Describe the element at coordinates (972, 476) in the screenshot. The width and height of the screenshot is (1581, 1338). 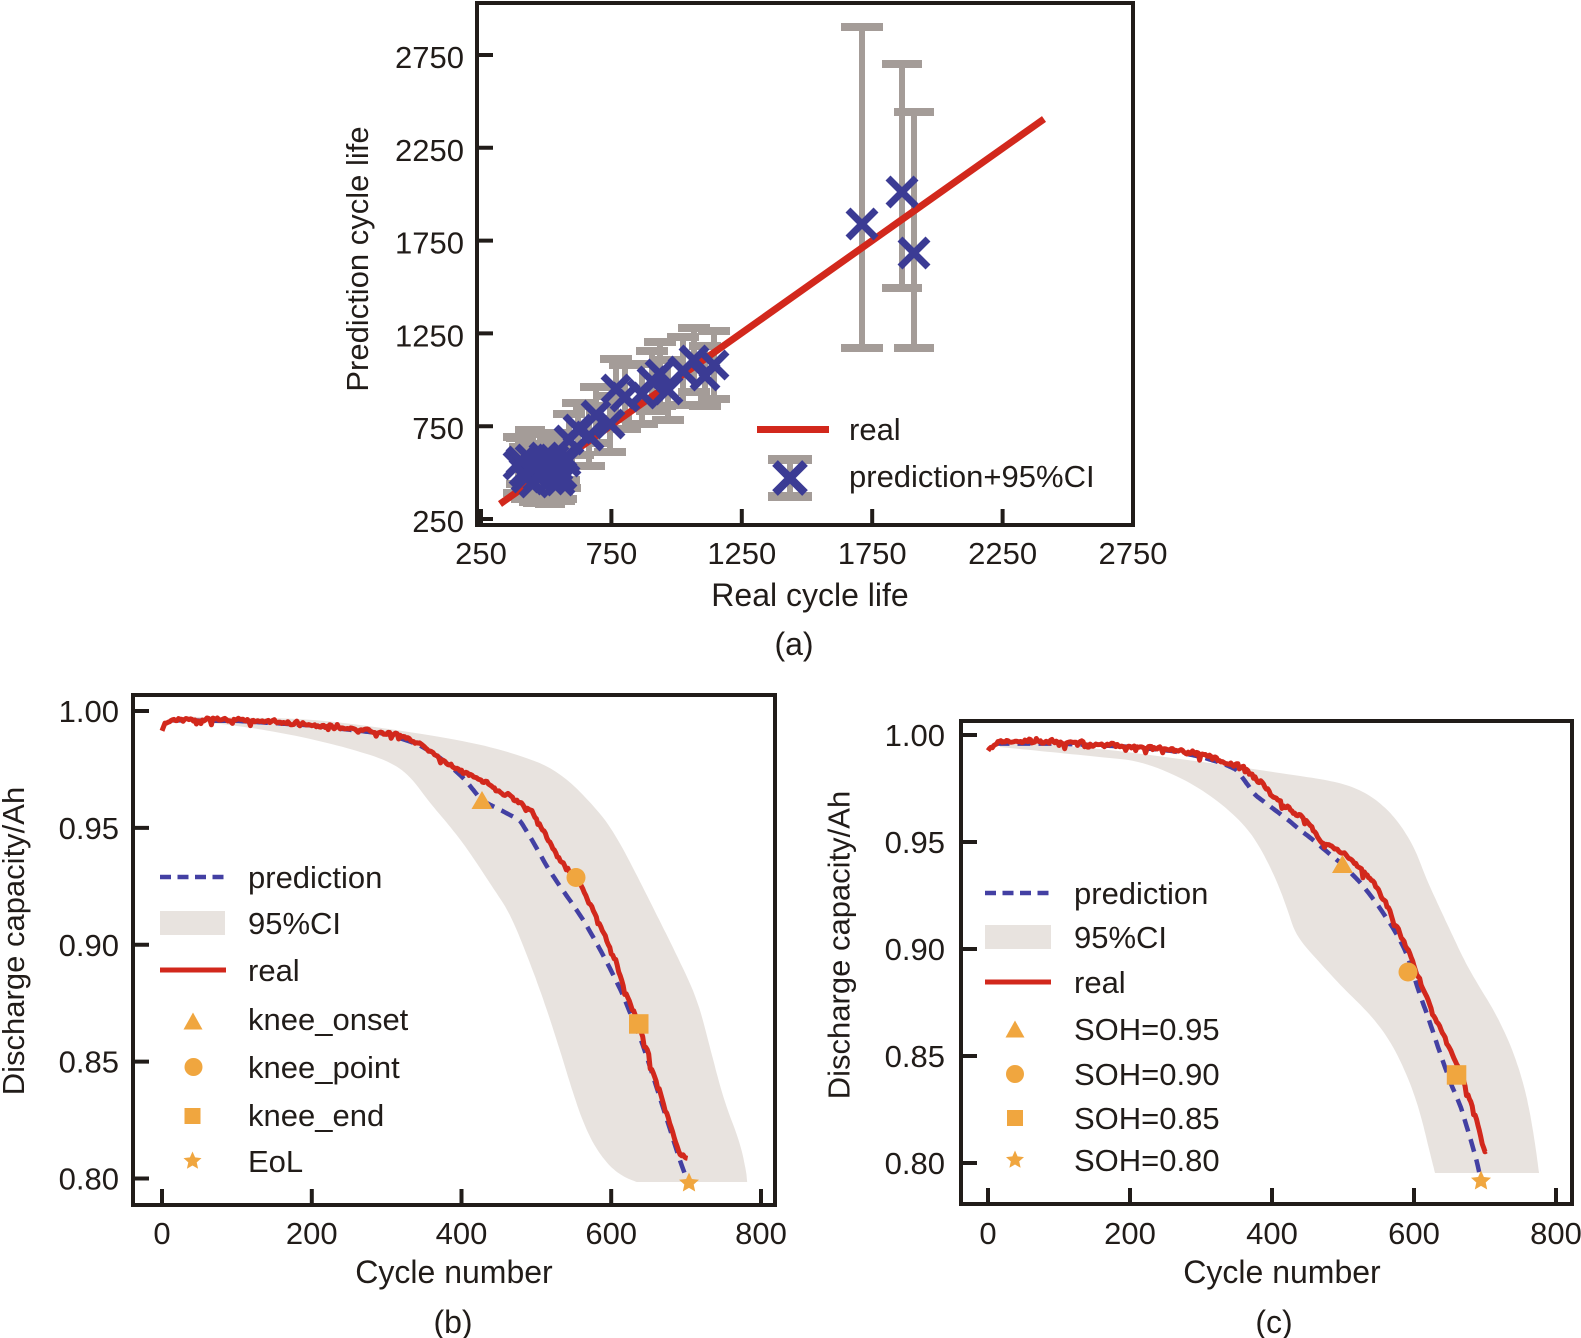
I see `svg-text: prediction+95%CI` at that location.